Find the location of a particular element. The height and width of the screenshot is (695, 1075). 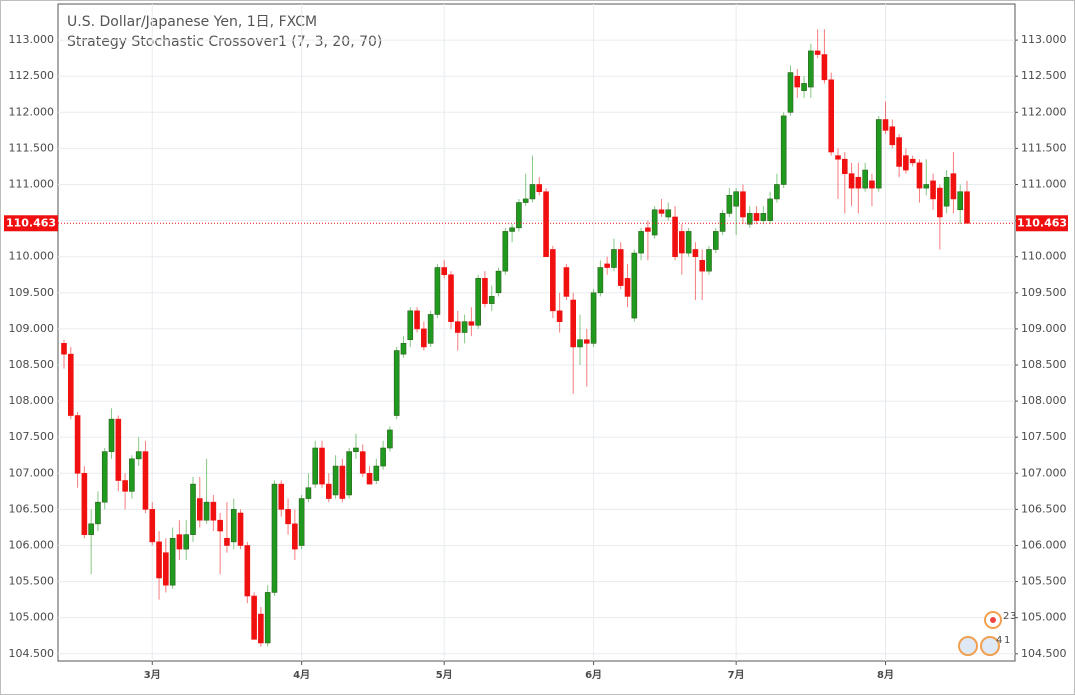

chart-title: U.S. Dollar/Japanese Yen, 1日, FXCM is located at coordinates (192, 22).